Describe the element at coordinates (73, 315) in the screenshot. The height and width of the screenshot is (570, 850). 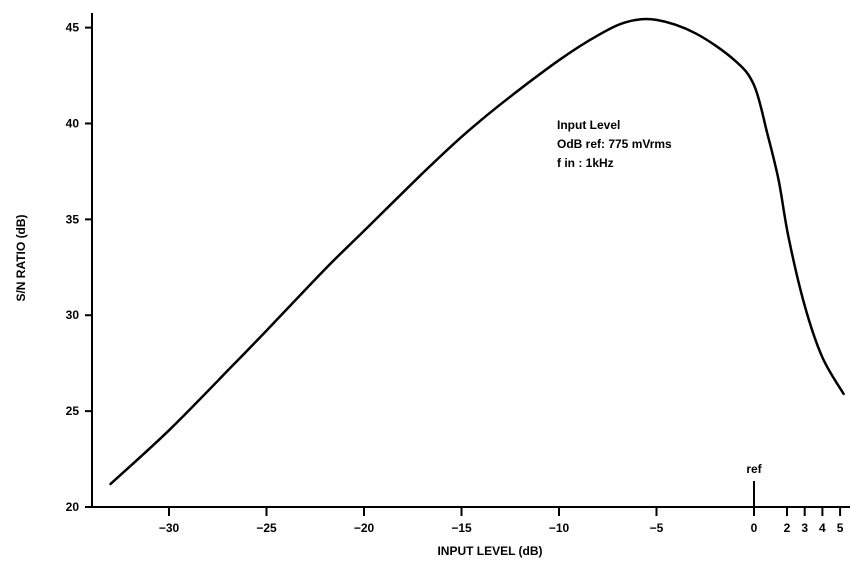
I see `y-tick-label: 30` at that location.